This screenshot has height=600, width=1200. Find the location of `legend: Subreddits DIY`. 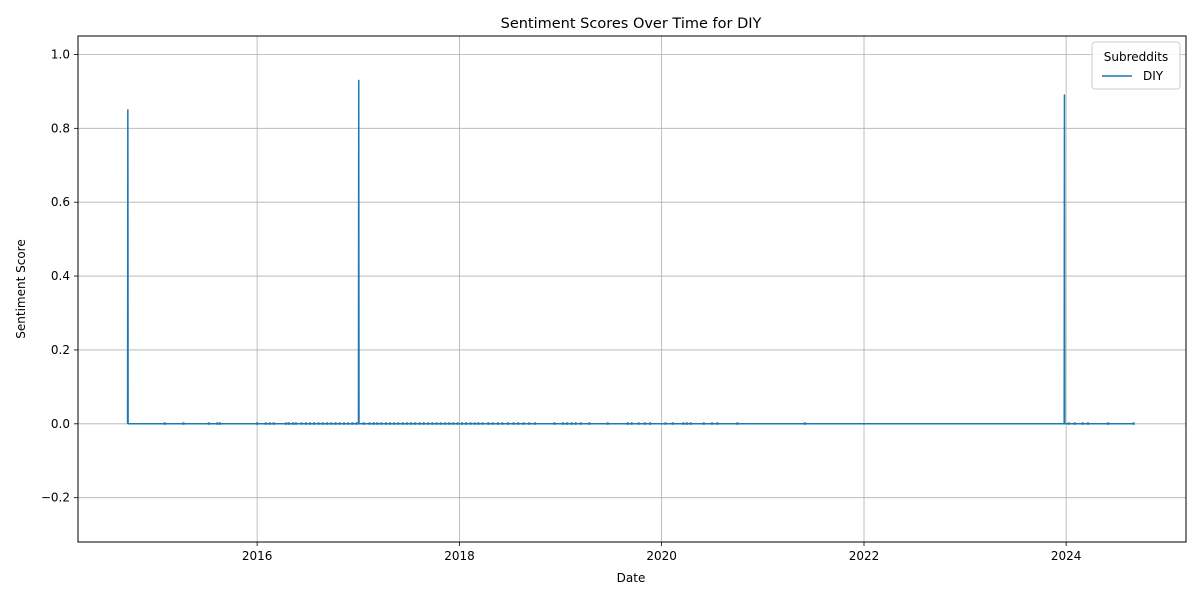

legend: Subreddits DIY is located at coordinates (1136, 65).